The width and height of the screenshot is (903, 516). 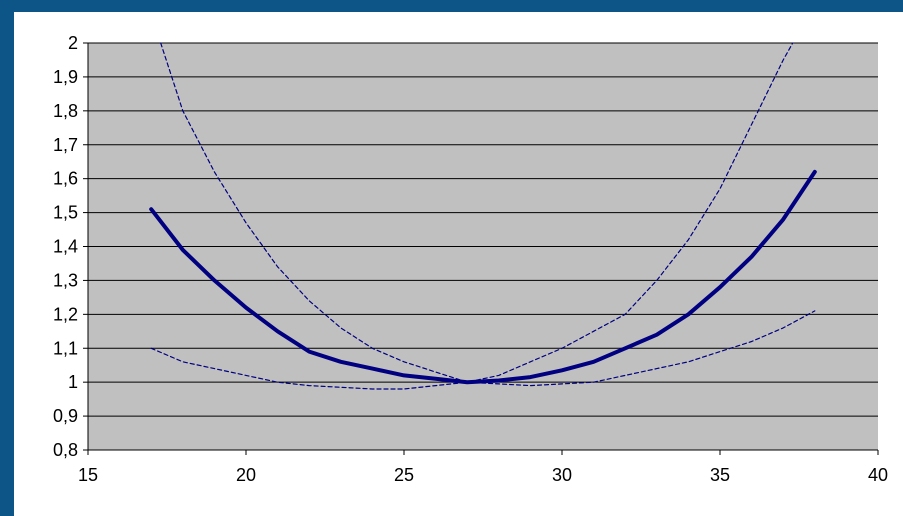 I want to click on y-tick-label: 1,9, so click(x=65, y=77).